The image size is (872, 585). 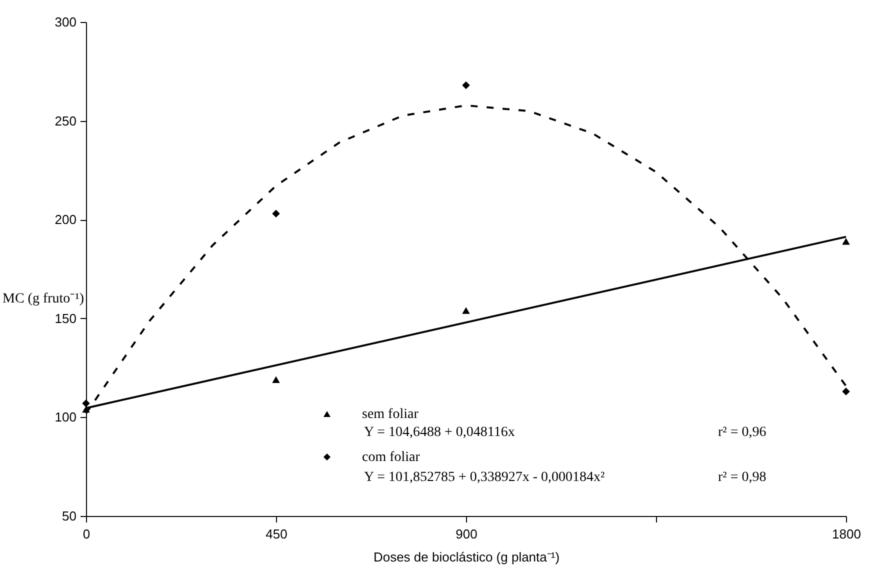 What do you see at coordinates (69, 516) in the screenshot?
I see `y-tick-label: 50` at bounding box center [69, 516].